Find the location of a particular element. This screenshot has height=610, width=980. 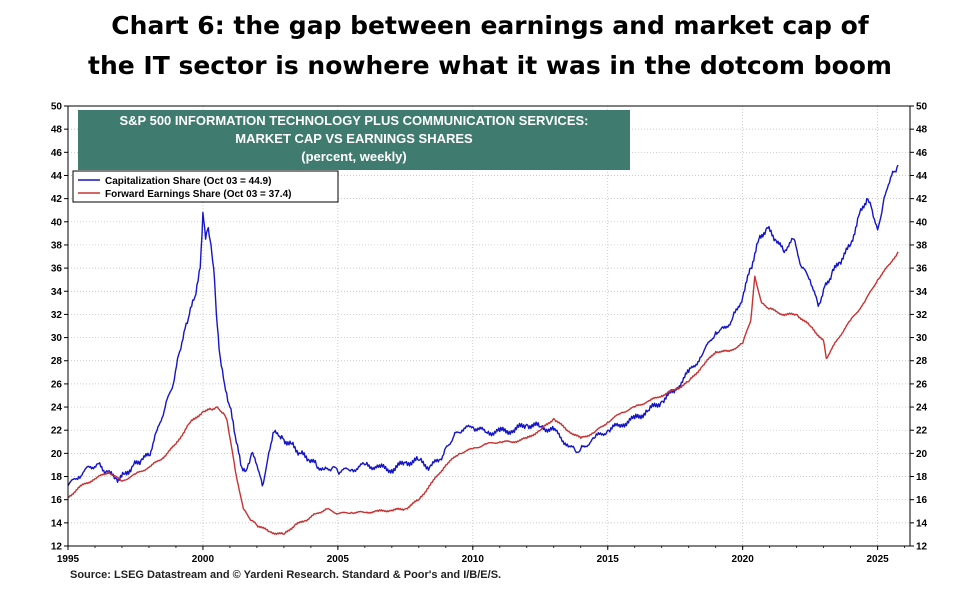

y-tick-label-left: 14 is located at coordinates (57, 523).